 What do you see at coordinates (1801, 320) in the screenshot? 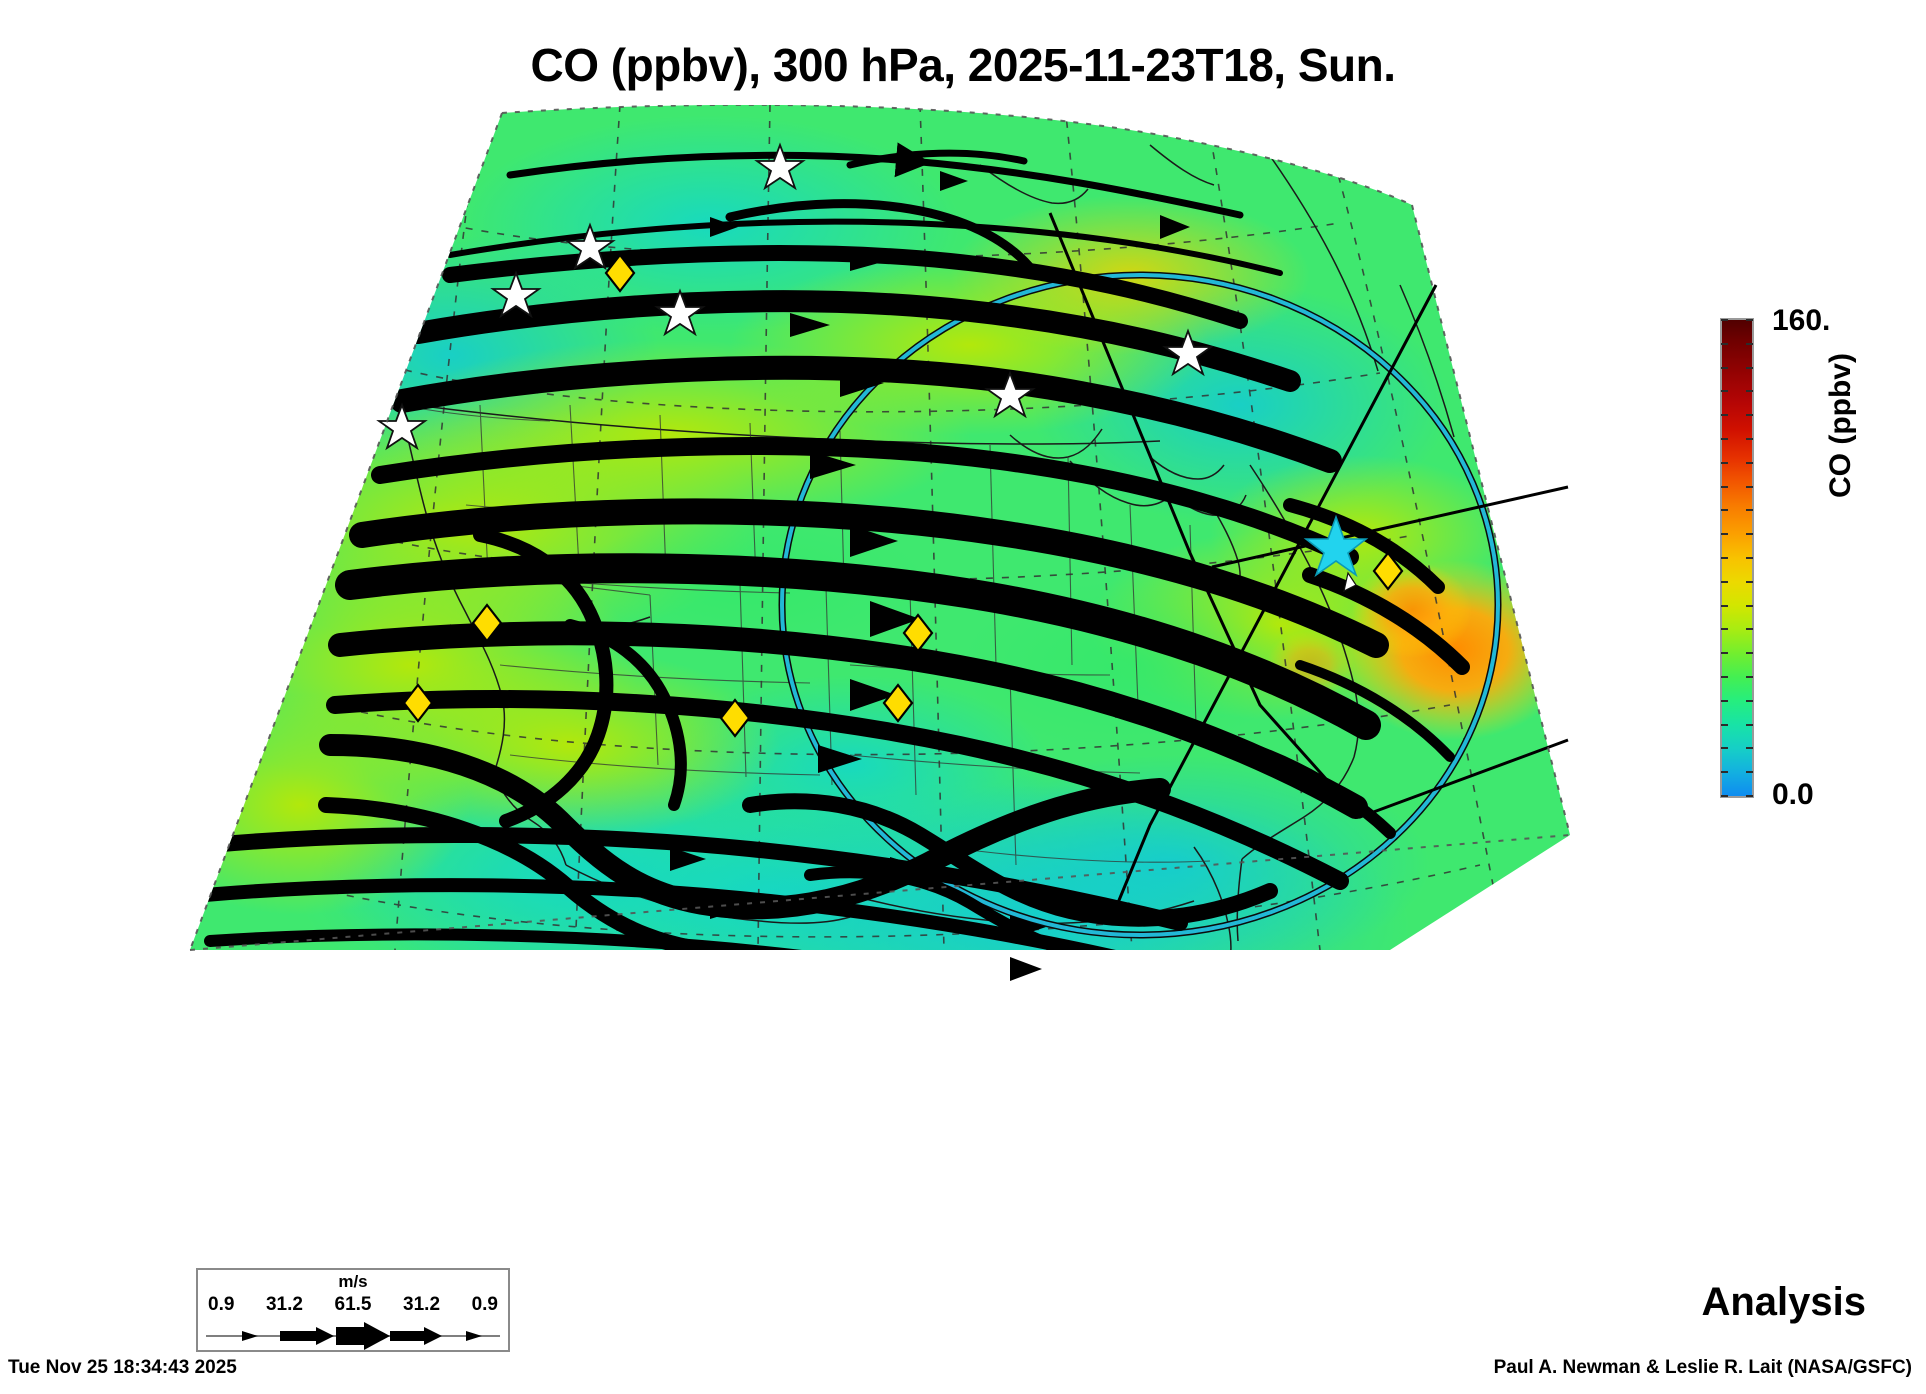
I see `colorbar-max-label: 160.` at bounding box center [1801, 320].